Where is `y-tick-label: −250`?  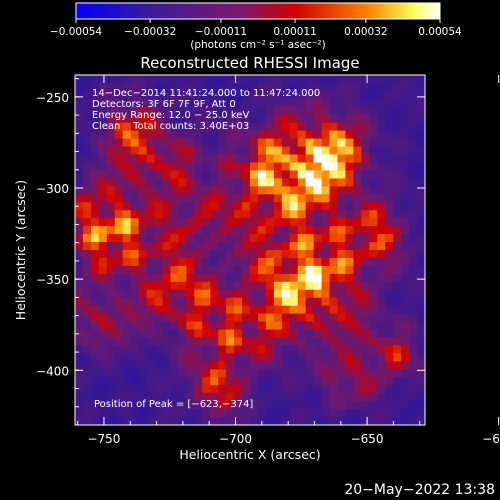 y-tick-label: −250 is located at coordinates (52, 98).